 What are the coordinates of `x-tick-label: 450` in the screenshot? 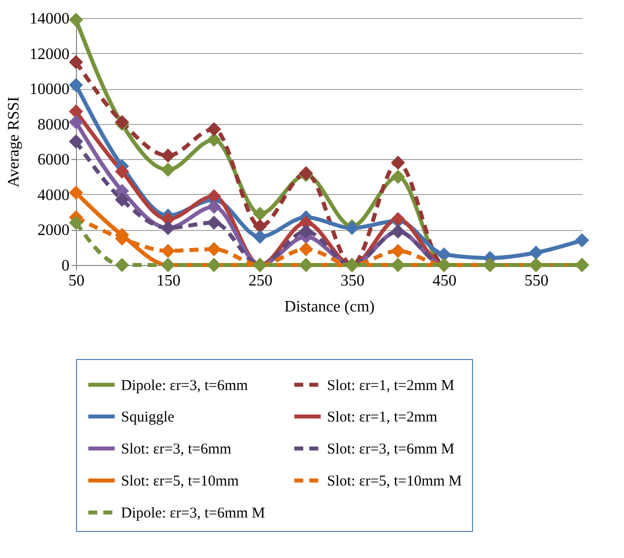 It's located at (444, 281).